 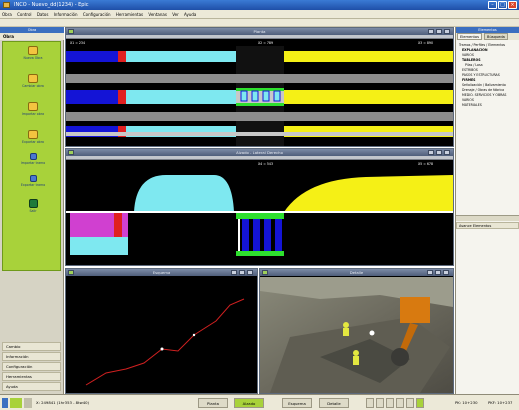 I want to click on tree-item: ESTRIBOS, so click(x=470, y=70).